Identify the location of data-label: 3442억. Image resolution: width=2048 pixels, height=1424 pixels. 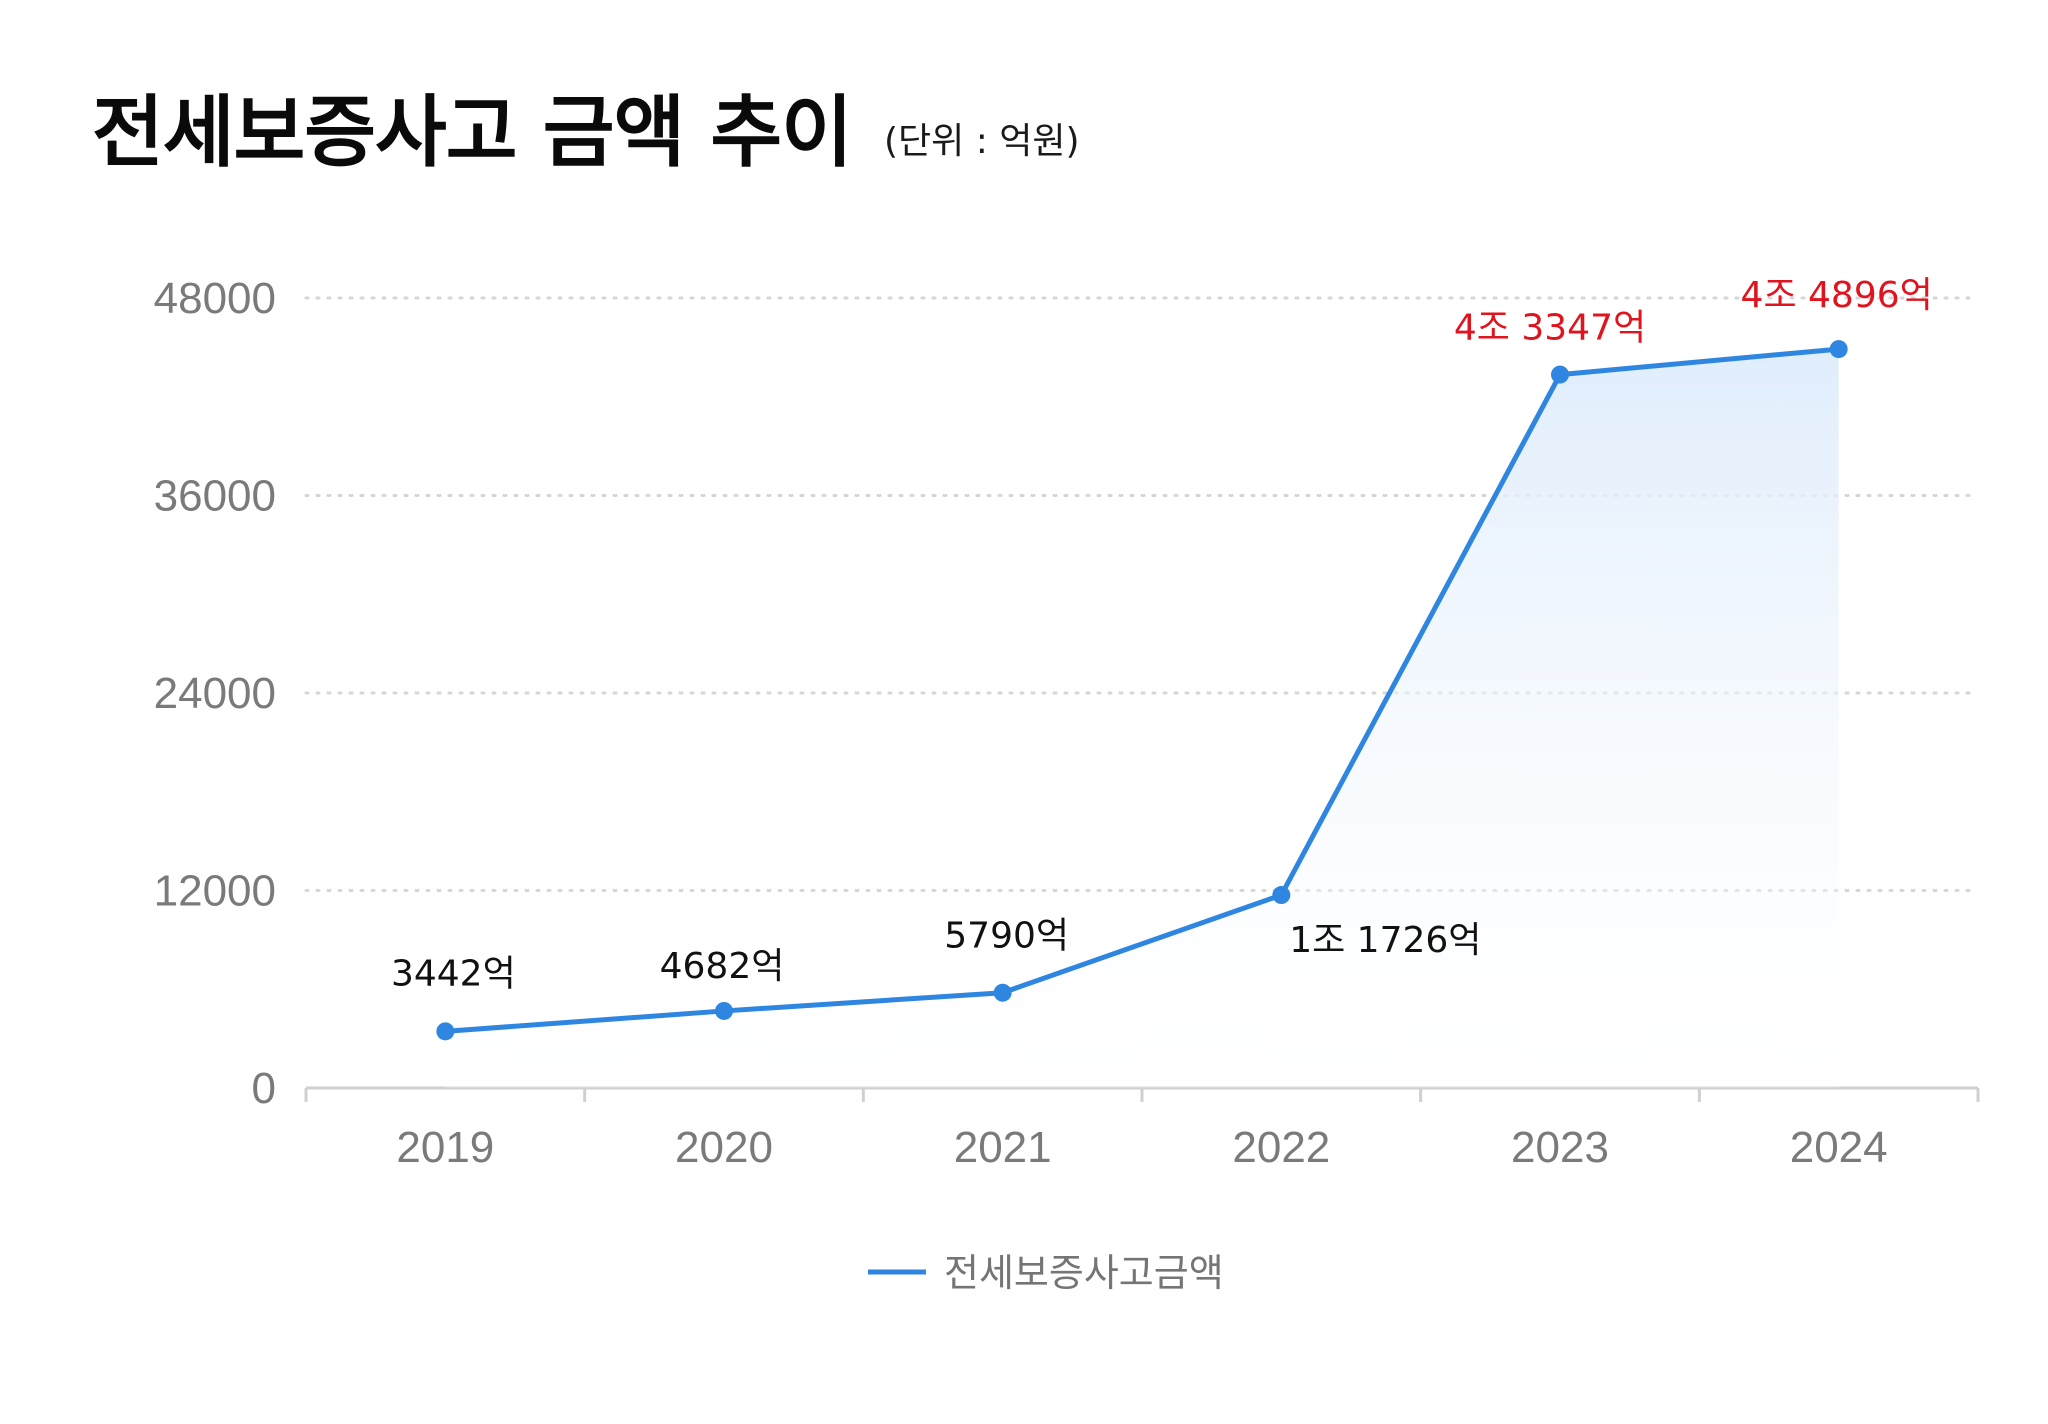
(453, 973).